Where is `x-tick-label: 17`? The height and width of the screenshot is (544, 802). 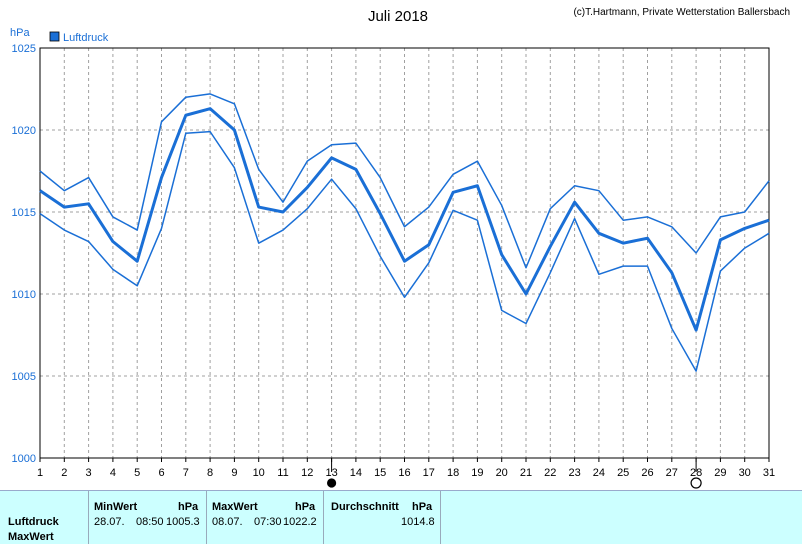 x-tick-label: 17 is located at coordinates (429, 473).